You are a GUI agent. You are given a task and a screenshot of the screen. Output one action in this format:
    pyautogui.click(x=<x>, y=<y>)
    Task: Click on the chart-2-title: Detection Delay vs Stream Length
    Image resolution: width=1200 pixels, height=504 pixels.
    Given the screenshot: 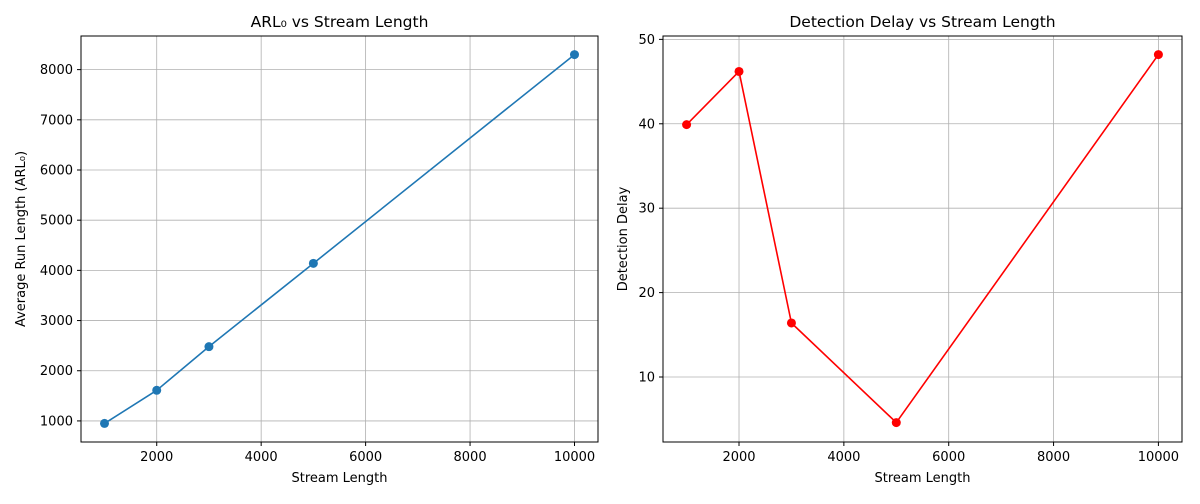 What is the action you would take?
    pyautogui.click(x=922, y=22)
    